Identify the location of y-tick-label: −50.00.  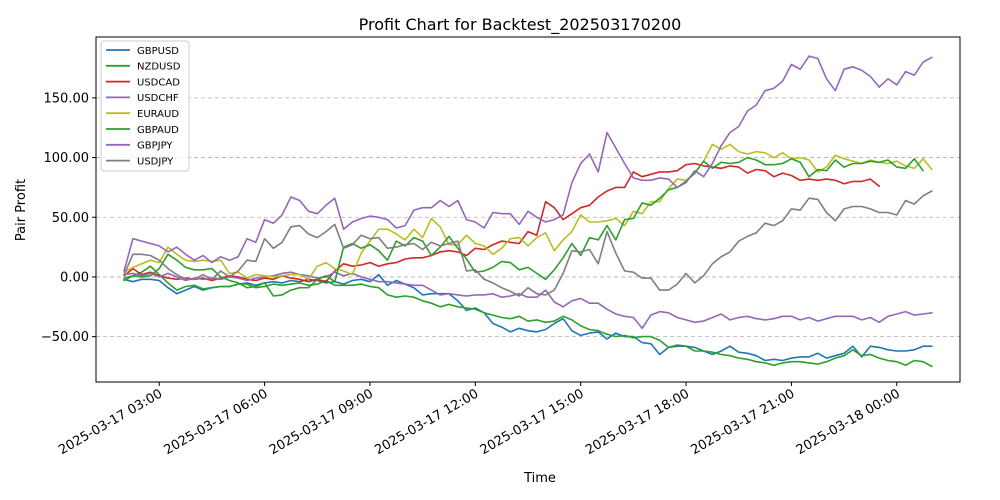
(65, 337).